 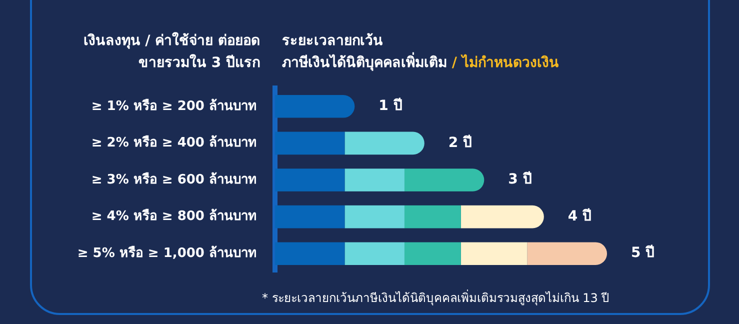 What do you see at coordinates (174, 216) in the screenshot?
I see `y-tick-label: ≥ 4% หรือ ≥ 800 ล้านบาท` at bounding box center [174, 216].